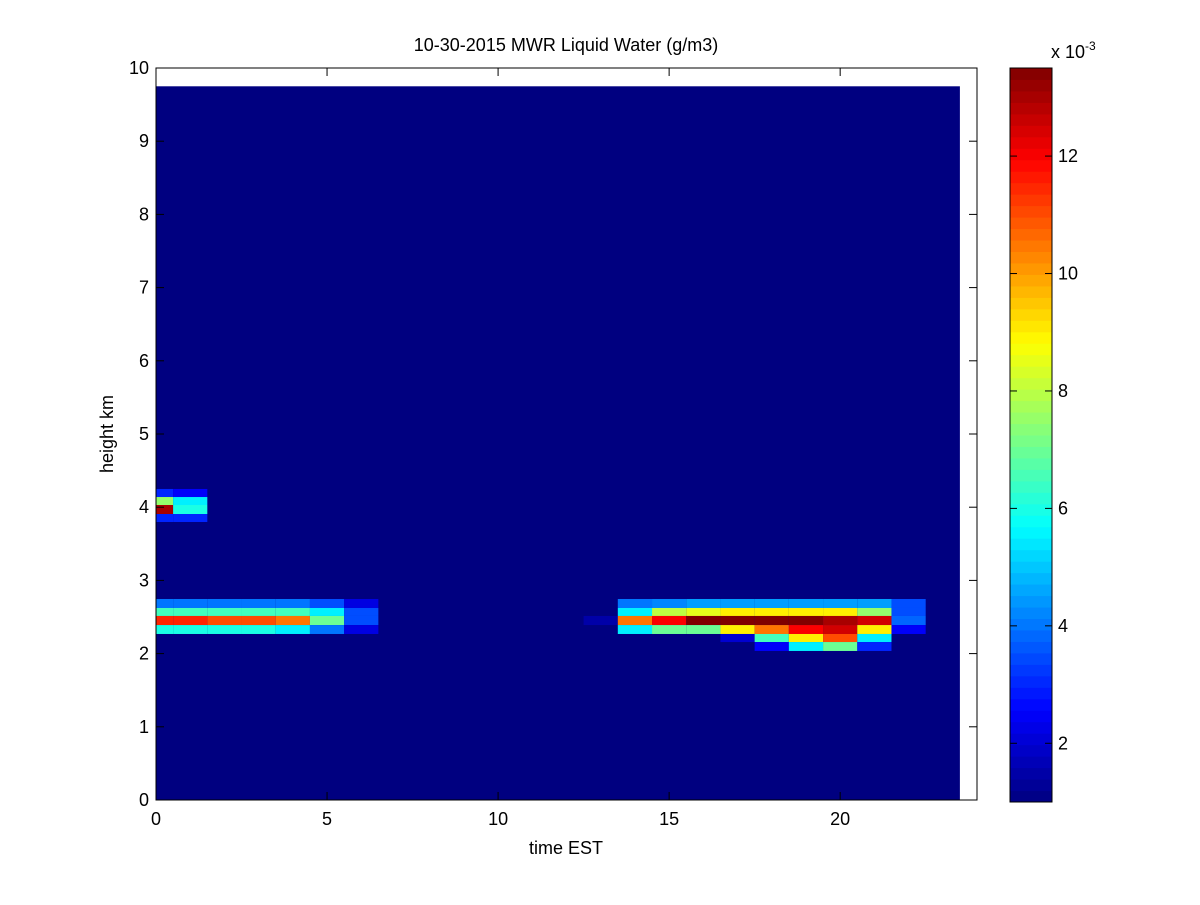 The image size is (1200, 905). I want to click on y-tick-label: 8, so click(144, 214).